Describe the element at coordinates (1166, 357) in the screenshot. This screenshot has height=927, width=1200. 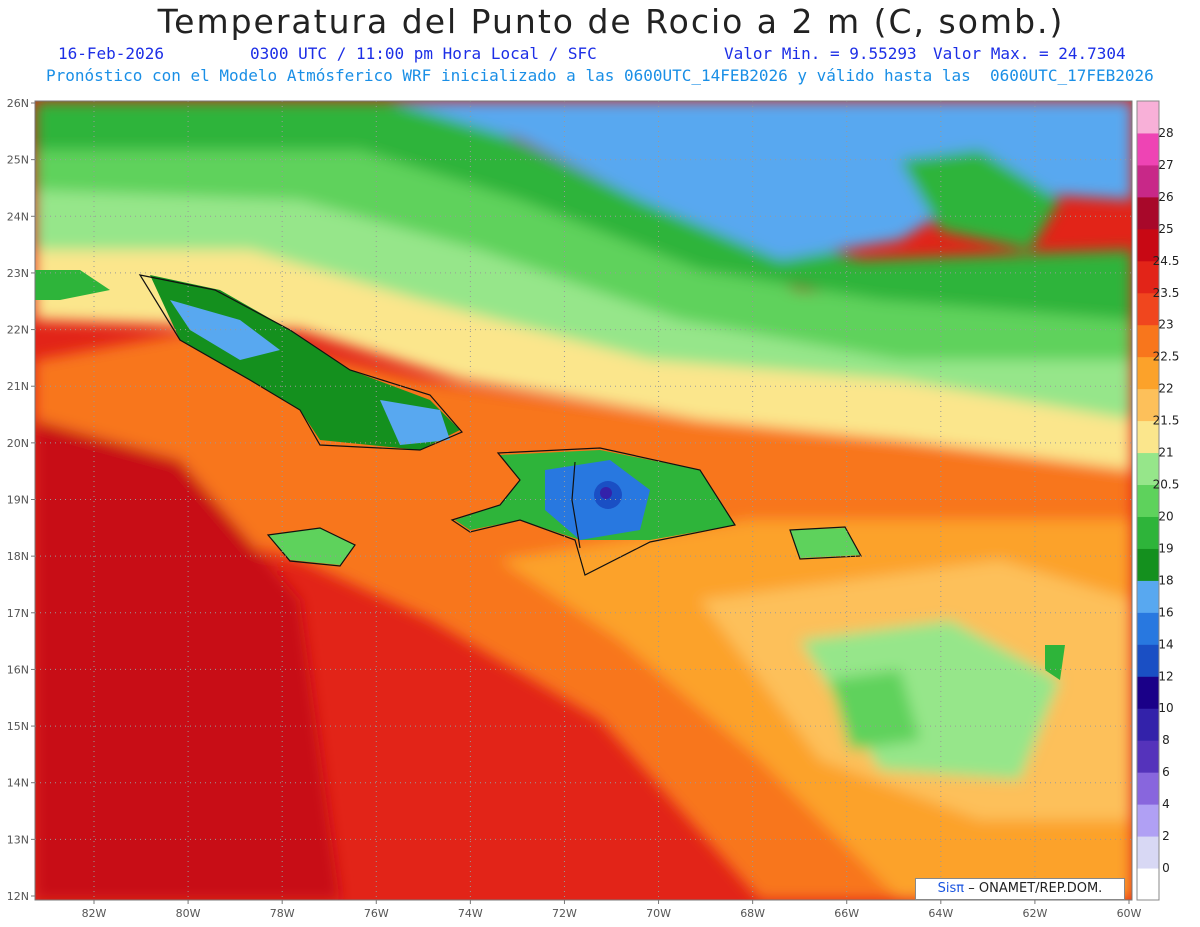
I see `colorbar-label: 22.5` at that location.